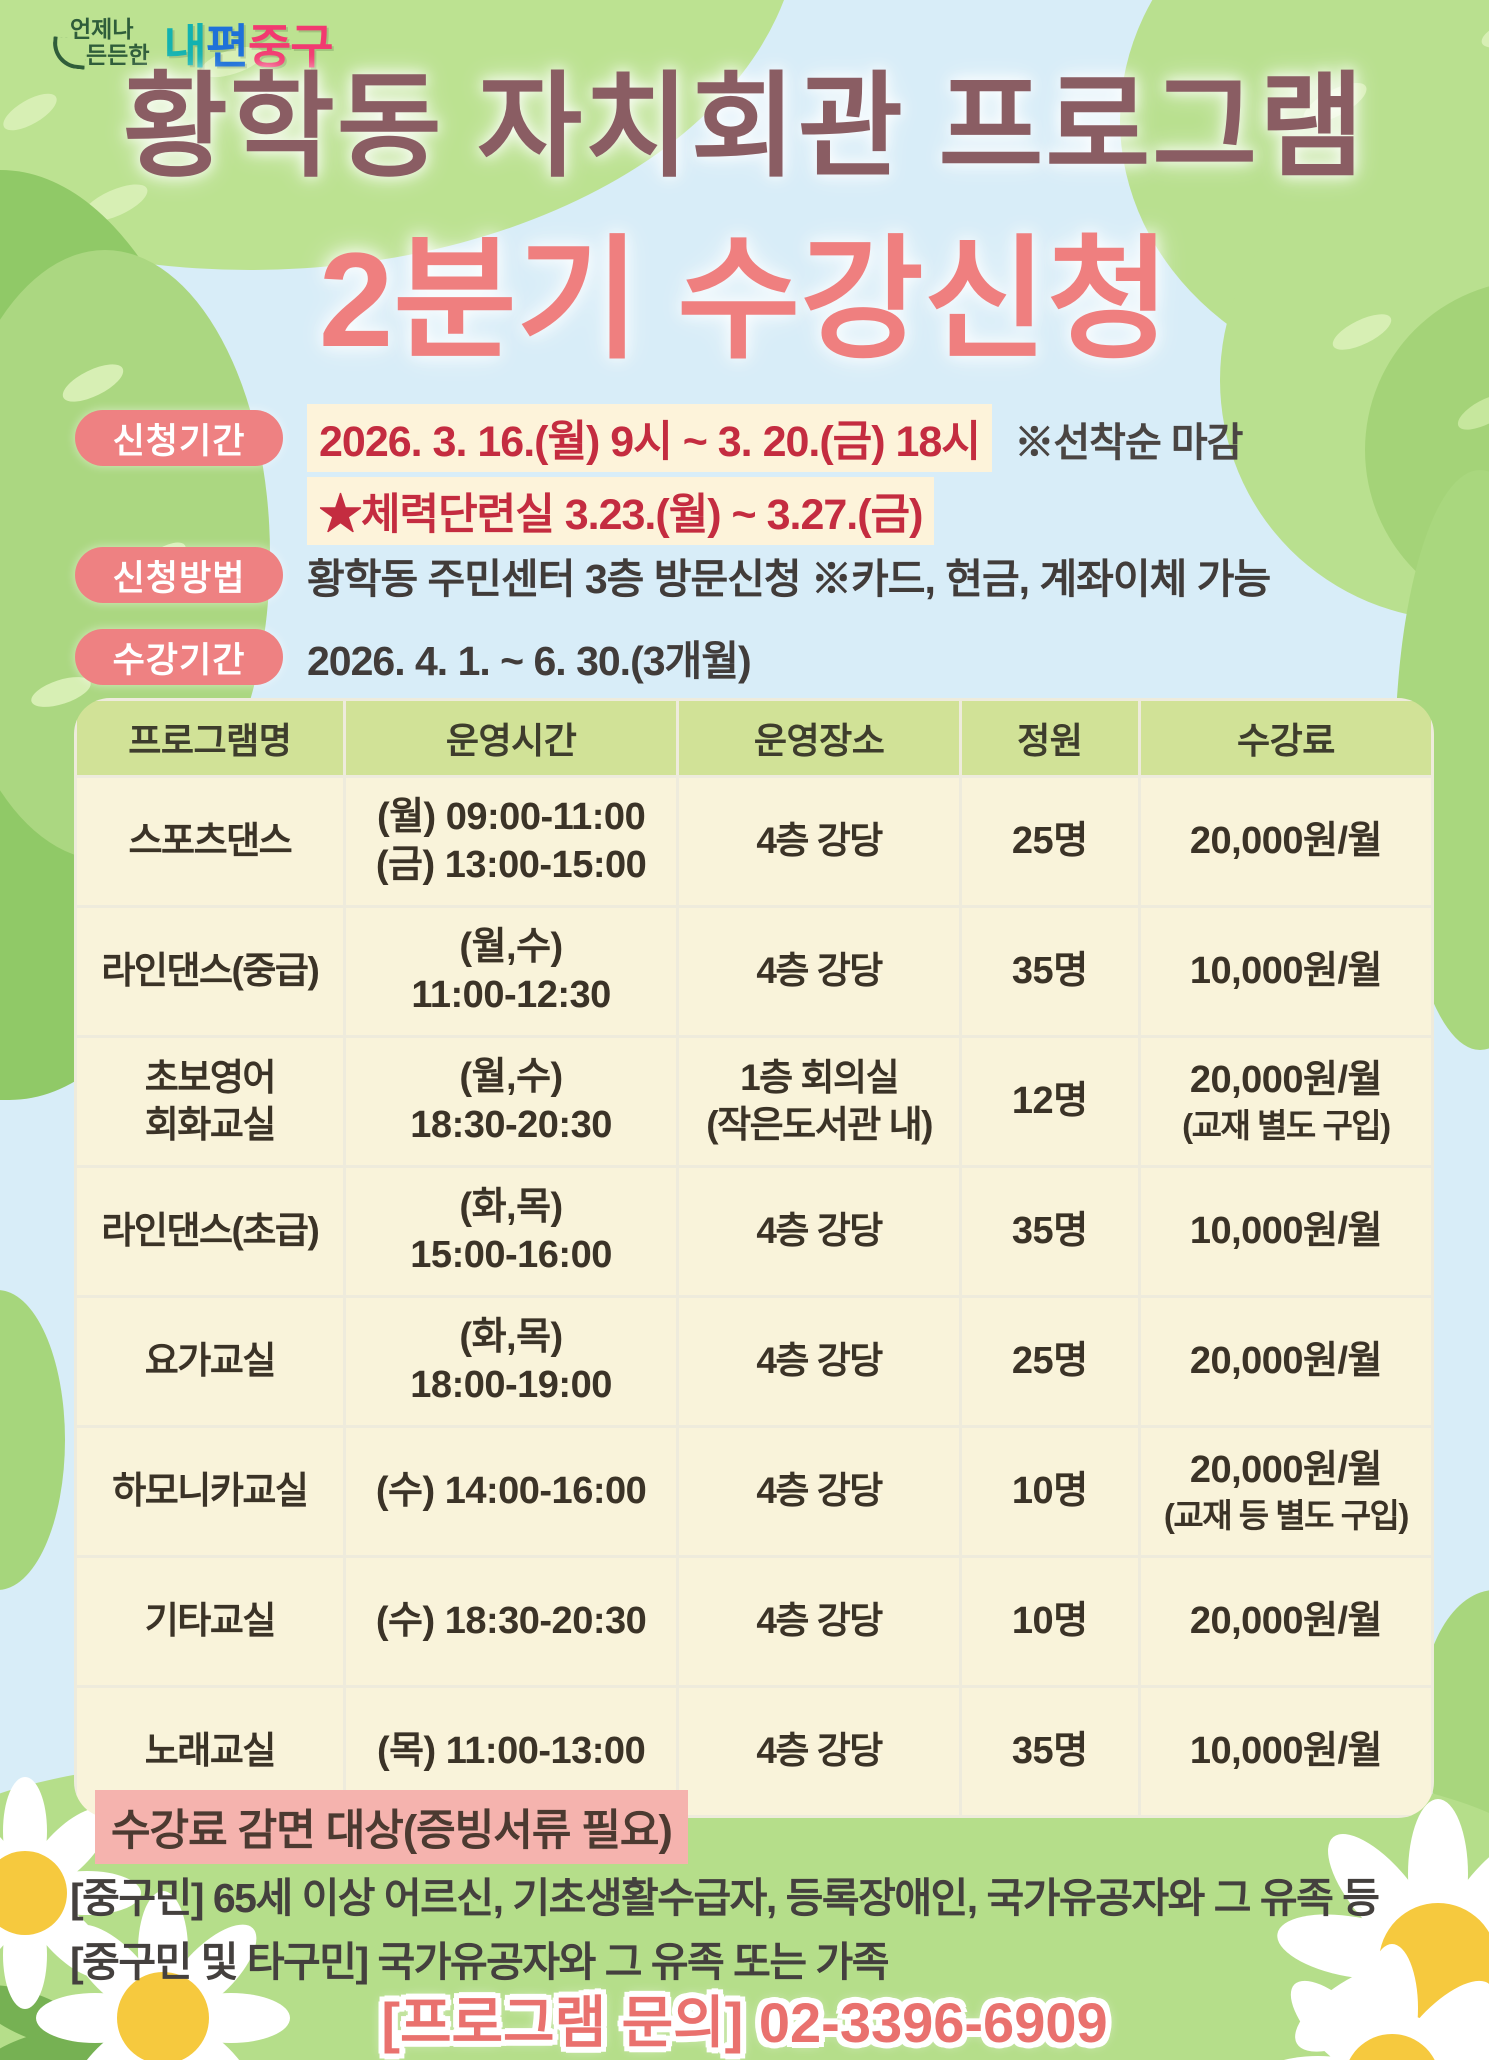 The width and height of the screenshot is (1489, 2060). What do you see at coordinates (511, 1101) in the screenshot?
I see `program-time: (월,수) 18:30-20:30` at bounding box center [511, 1101].